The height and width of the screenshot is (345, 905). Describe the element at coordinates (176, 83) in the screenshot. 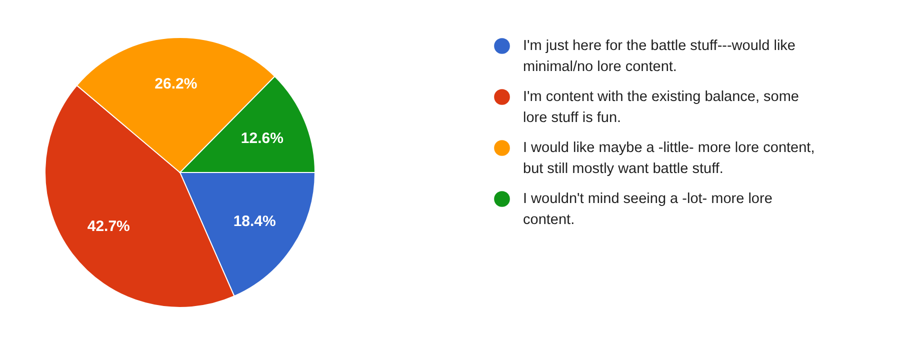

I see `data-label: 26.2%` at that location.